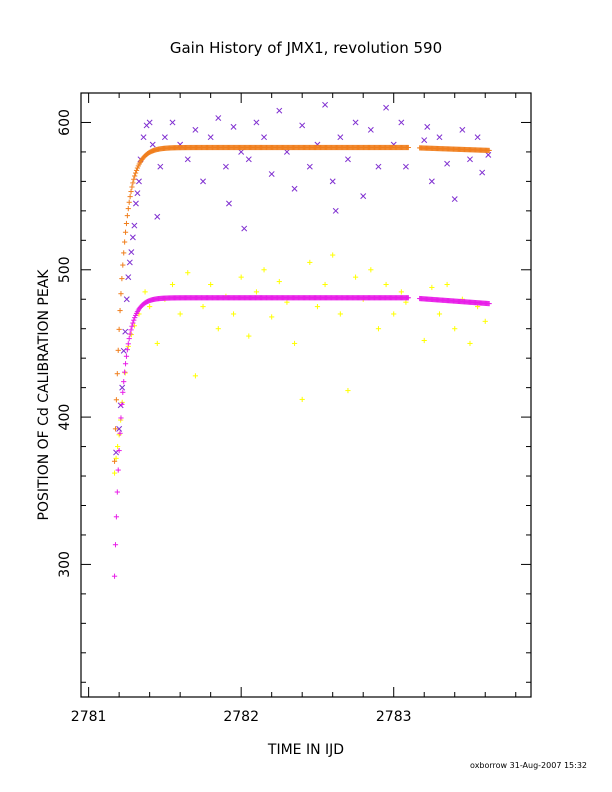 The image size is (612, 792). I want to click on y-tick-label: 400, so click(65, 417).